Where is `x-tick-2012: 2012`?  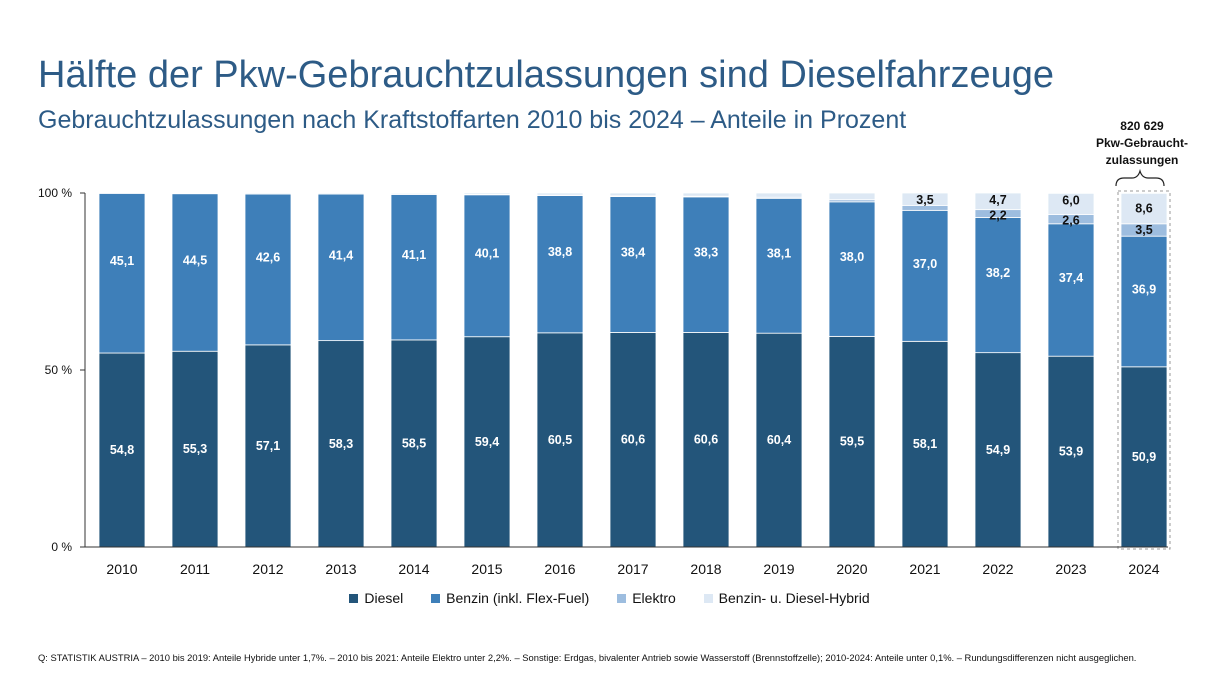
x-tick-2012: 2012 is located at coordinates (267, 569).